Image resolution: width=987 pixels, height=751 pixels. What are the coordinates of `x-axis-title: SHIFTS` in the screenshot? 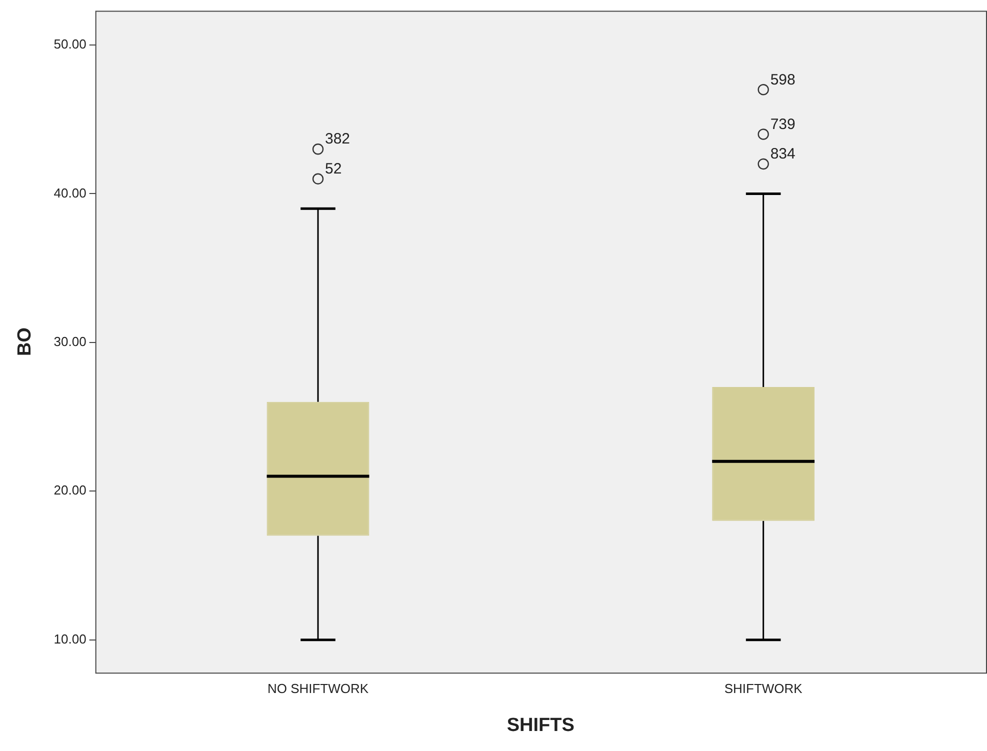 It's located at (540, 725).